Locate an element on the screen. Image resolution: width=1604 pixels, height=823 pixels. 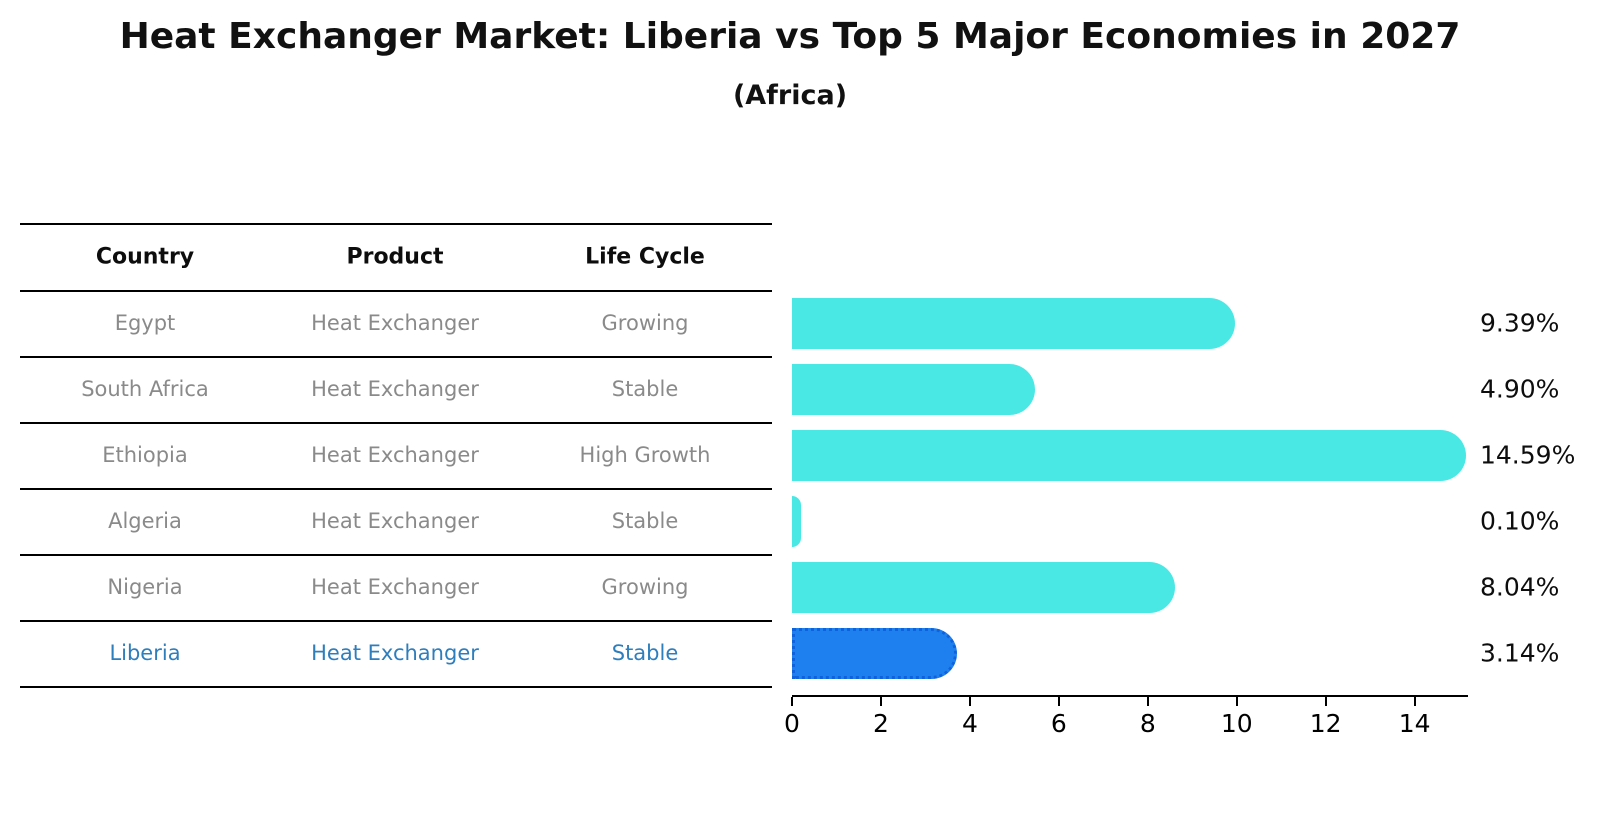
x-axis-tick-label: 10 is located at coordinates (1236, 723).